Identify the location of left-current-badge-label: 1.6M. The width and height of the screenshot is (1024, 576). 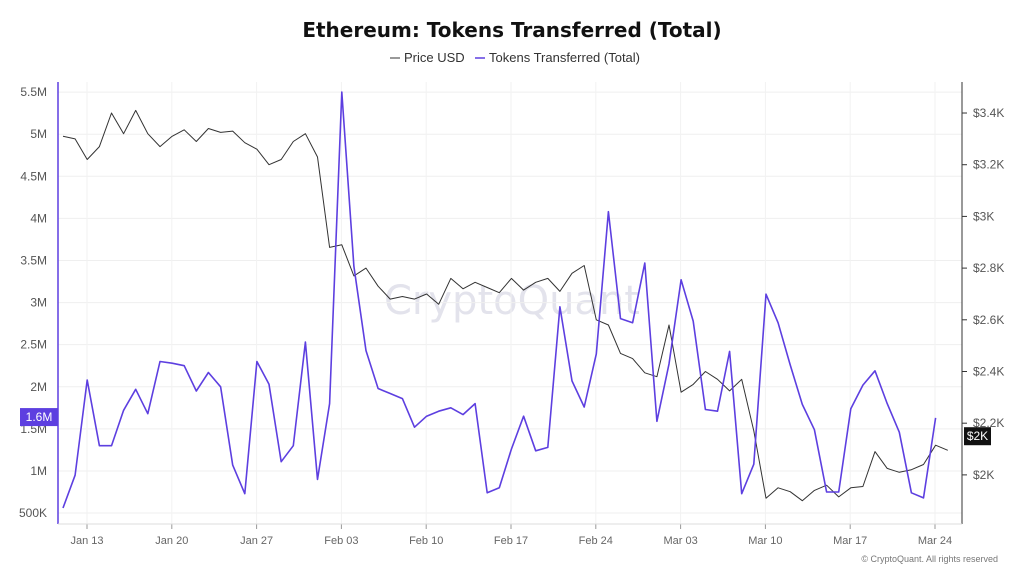
(39, 417).